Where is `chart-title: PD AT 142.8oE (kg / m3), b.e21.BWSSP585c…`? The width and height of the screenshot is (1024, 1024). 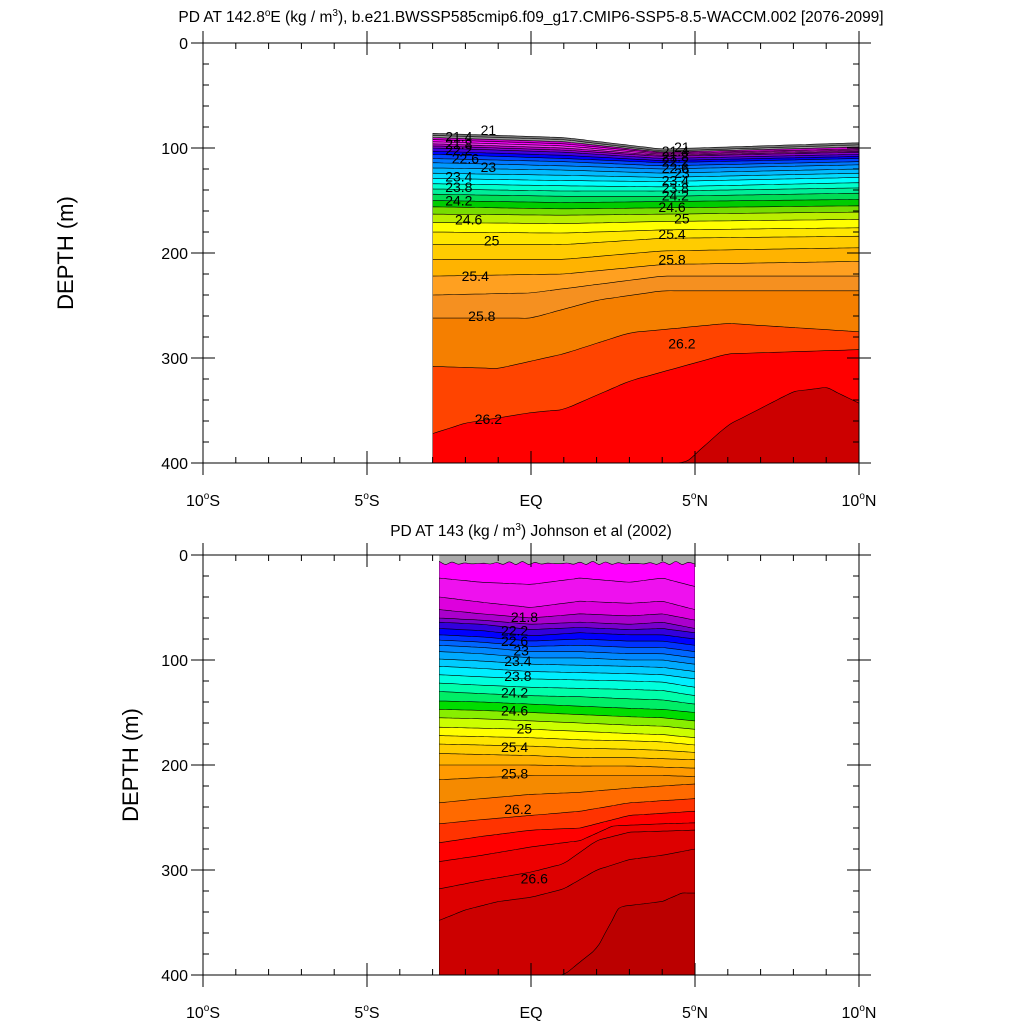
chart-title: PD AT 142.8oE (kg / m3), b.e21.BWSSP585c… is located at coordinates (530, 17).